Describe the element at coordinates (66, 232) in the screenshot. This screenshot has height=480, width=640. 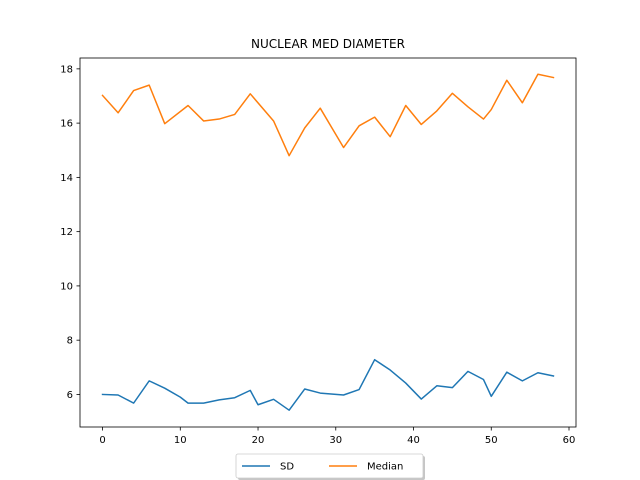
I see `y-tick-label: 12` at that location.